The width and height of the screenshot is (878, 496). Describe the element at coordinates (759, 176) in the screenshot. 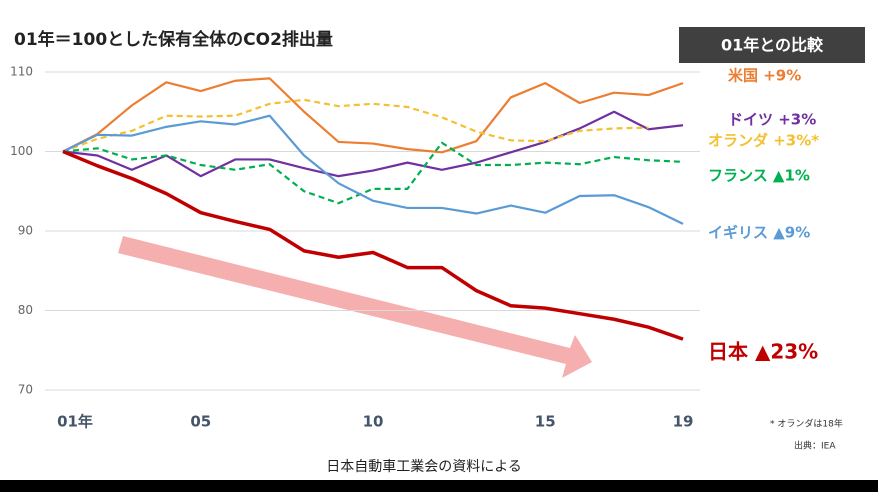

I see `legend-label: フランス ▲1%` at that location.